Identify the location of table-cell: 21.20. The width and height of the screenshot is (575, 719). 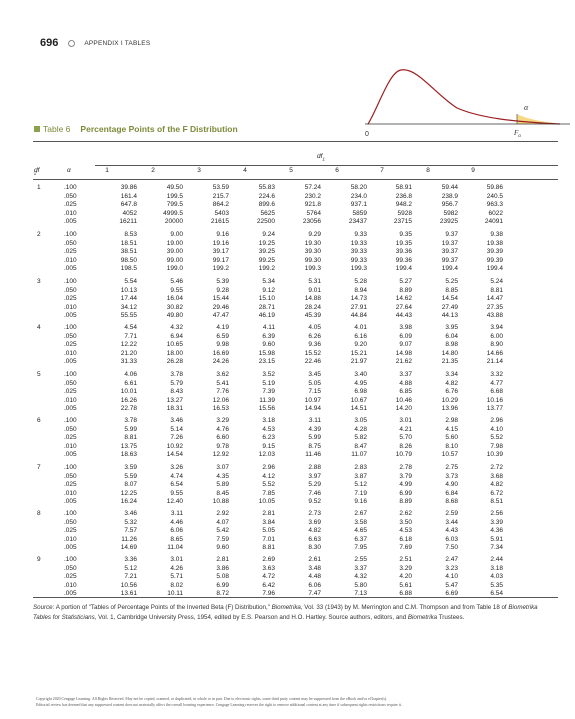
(128, 353).